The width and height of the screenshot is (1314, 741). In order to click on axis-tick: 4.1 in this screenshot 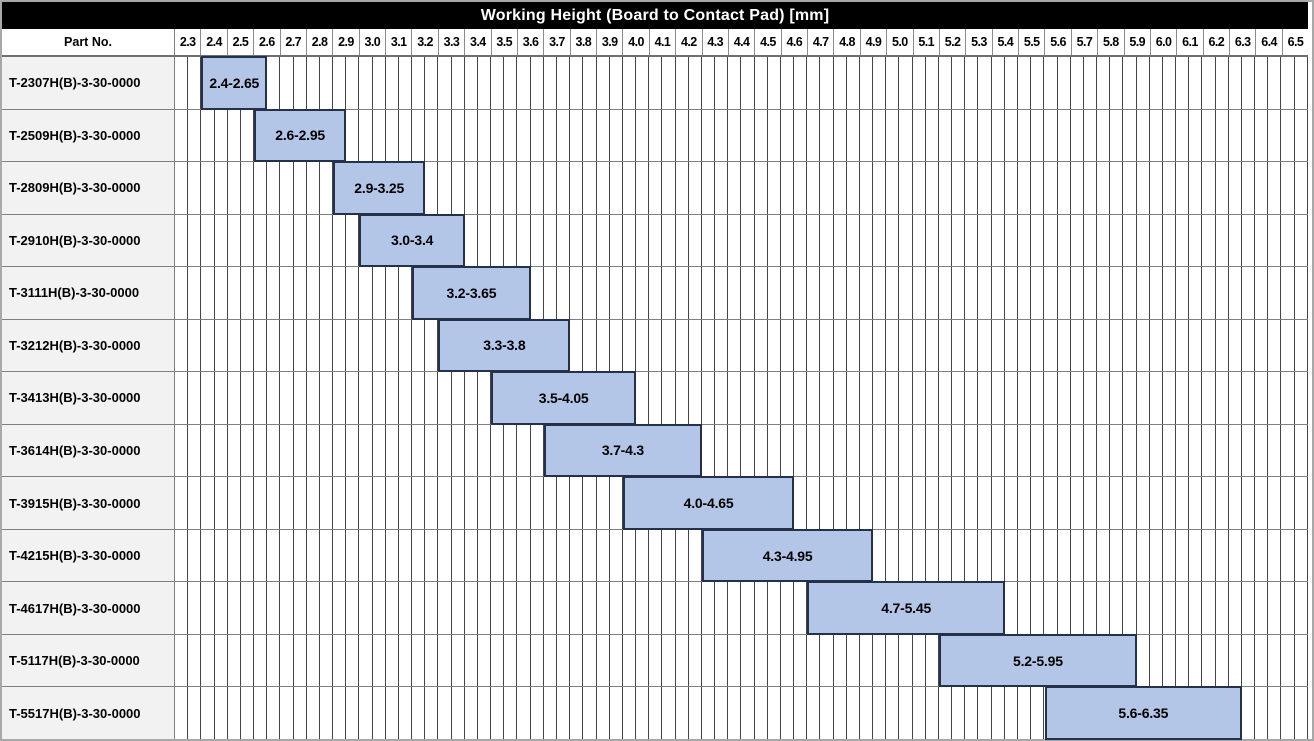, I will do `click(663, 42)`.